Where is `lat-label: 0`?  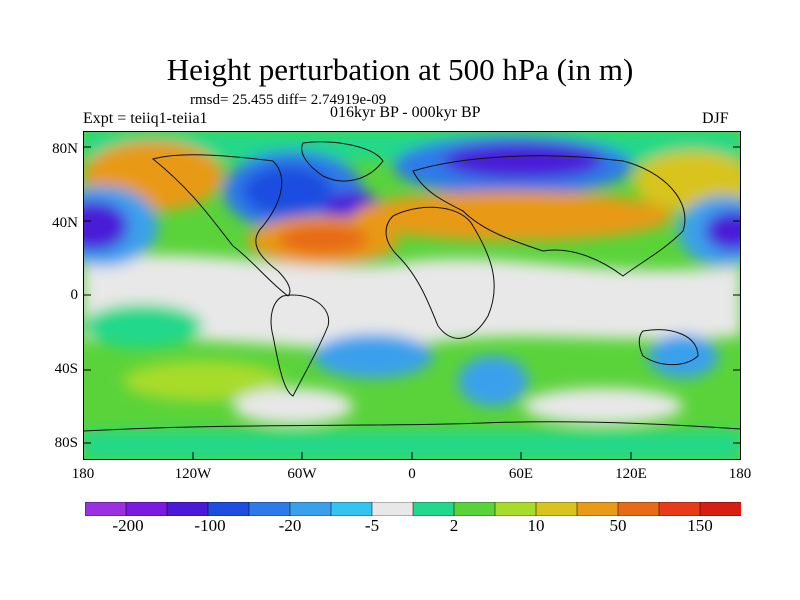 lat-label: 0 is located at coordinates (74, 295).